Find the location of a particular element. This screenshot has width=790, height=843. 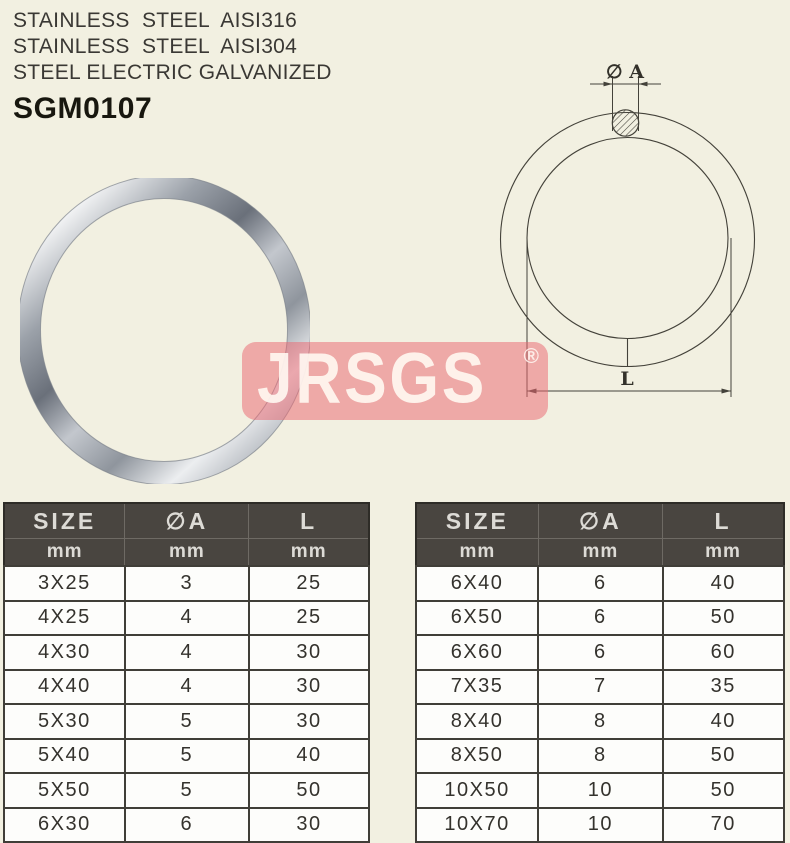

table-cell: 6X40 is located at coordinates (477, 583).